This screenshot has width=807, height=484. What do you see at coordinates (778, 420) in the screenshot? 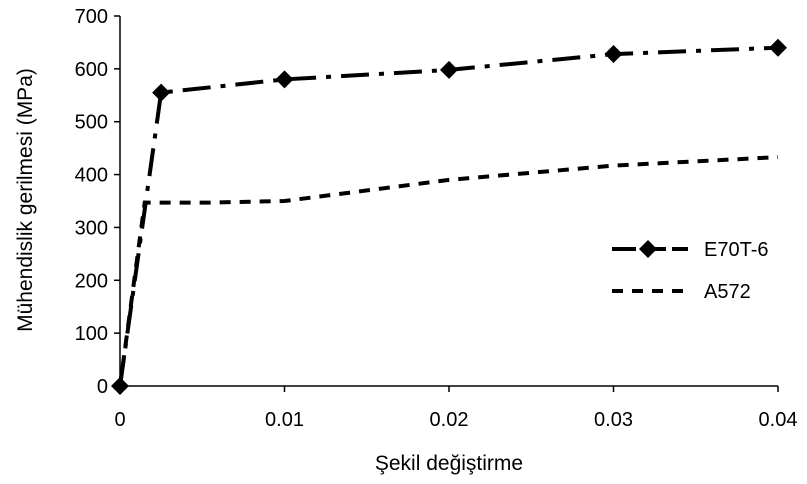
I see `x-tick-label: 0.04` at bounding box center [778, 420].